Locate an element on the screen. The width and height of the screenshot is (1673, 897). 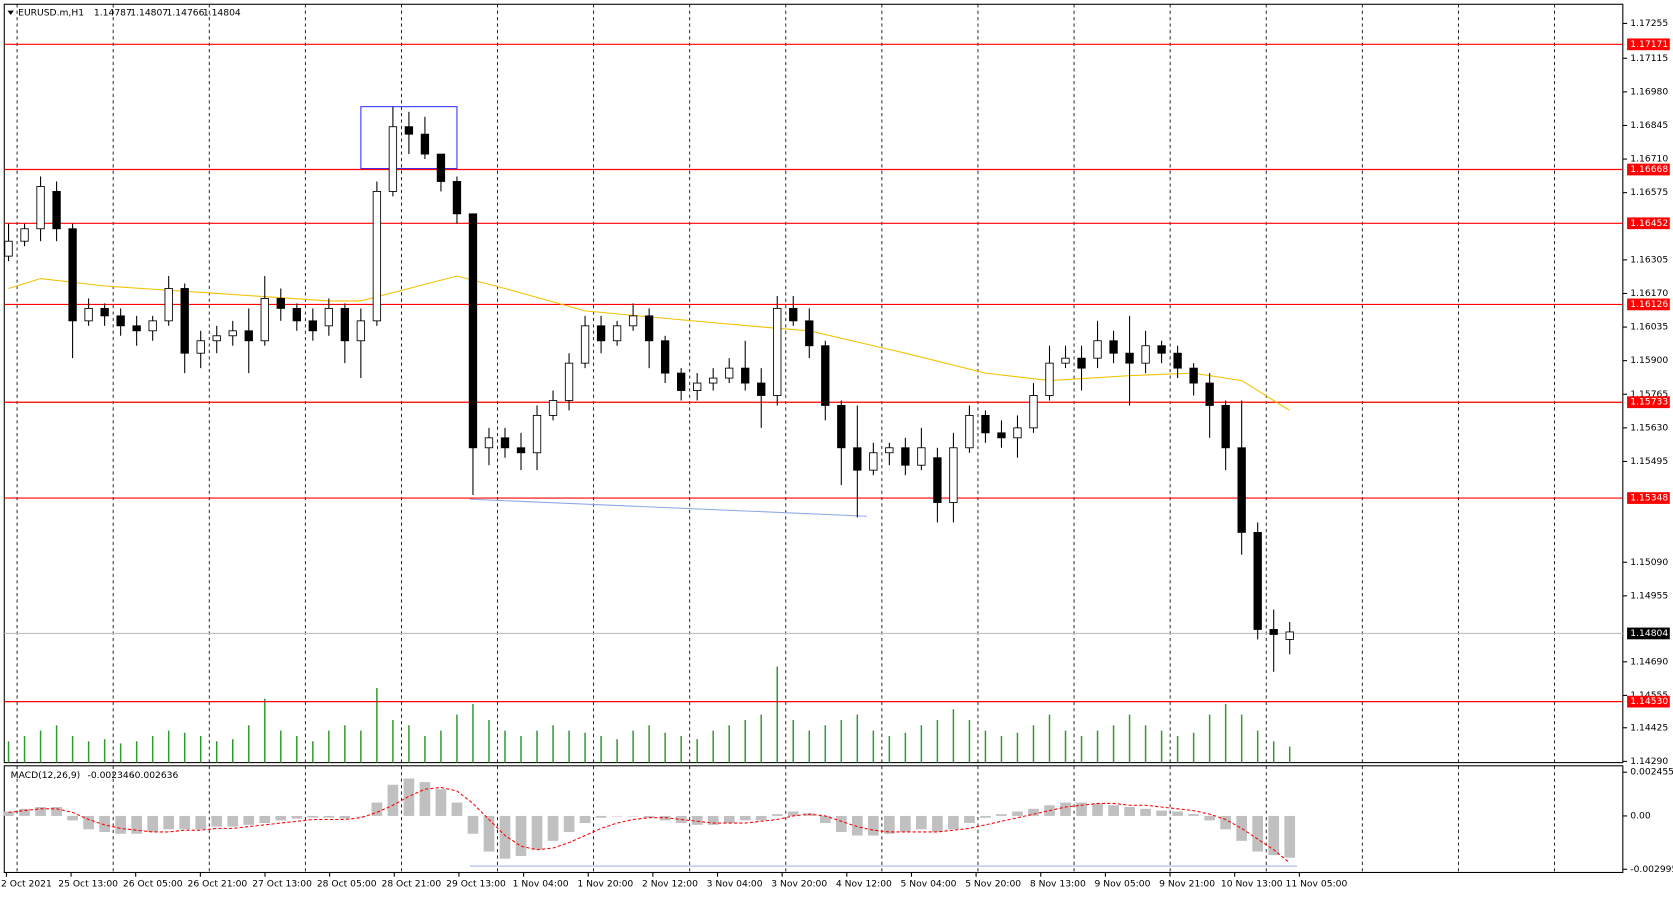
x-tick-label: 9 Nov 21:00 is located at coordinates (1187, 884).